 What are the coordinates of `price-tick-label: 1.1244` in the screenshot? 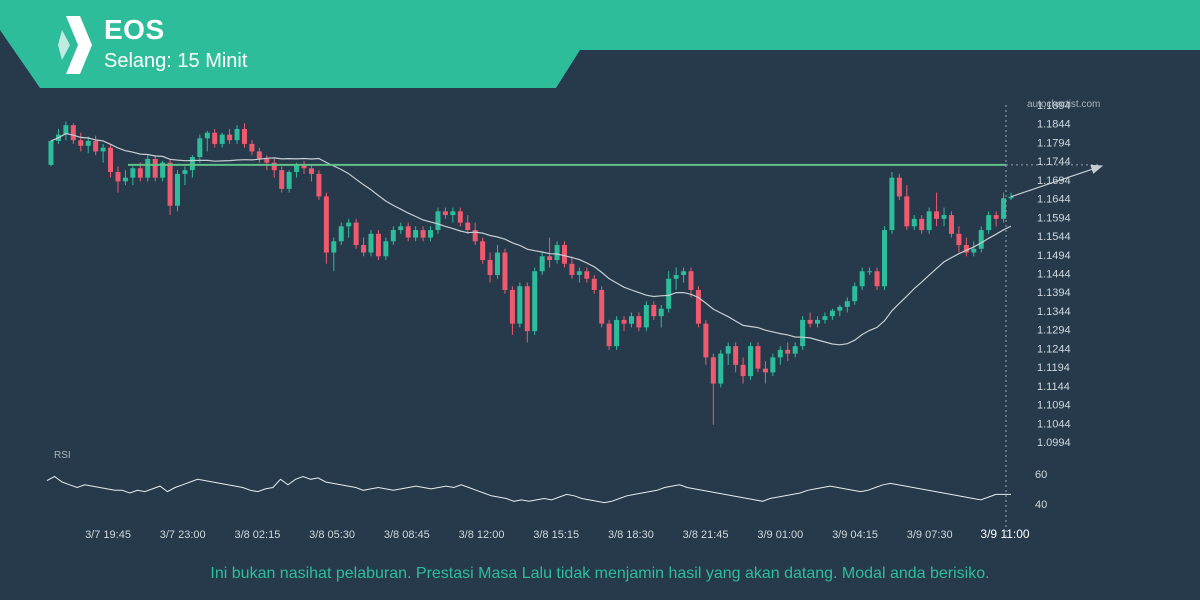 It's located at (1054, 349).